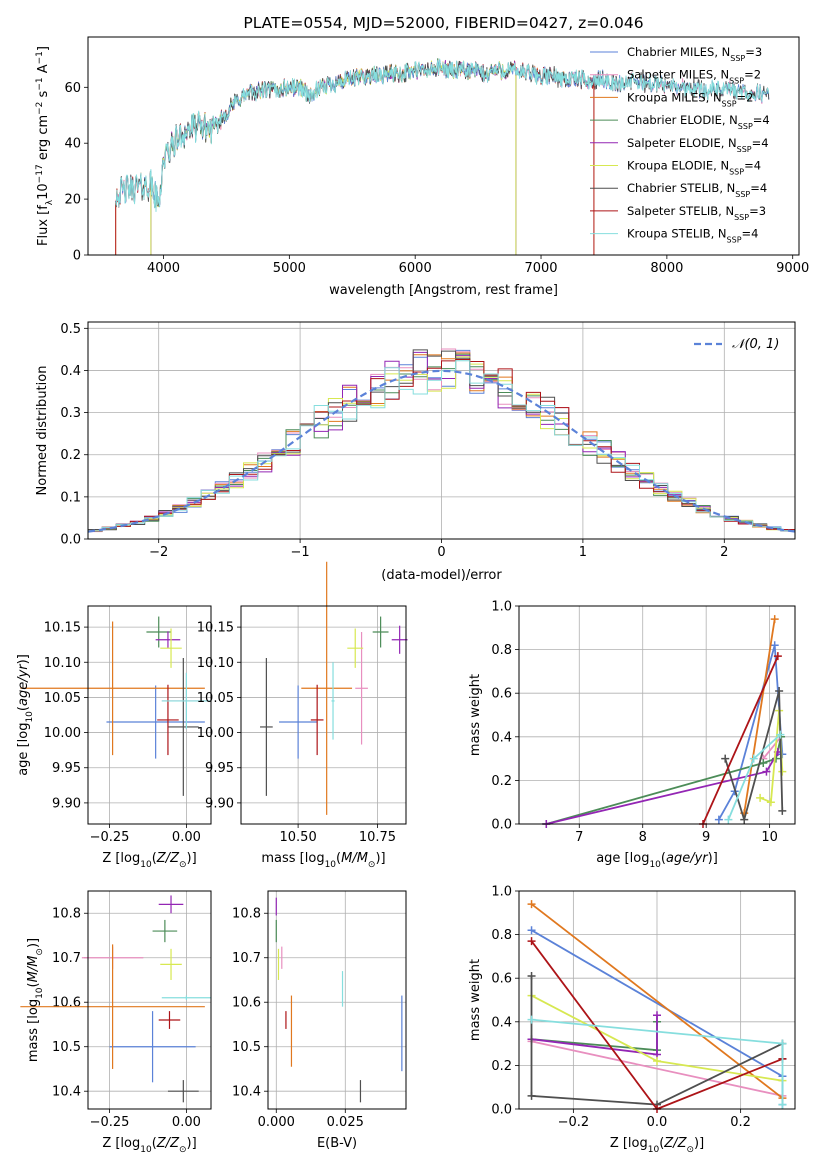 The width and height of the screenshot is (819, 1170). What do you see at coordinates (443, 290) in the screenshot?
I see `x-axis-label: wavelength [Angstrom, rest frame]` at bounding box center [443, 290].